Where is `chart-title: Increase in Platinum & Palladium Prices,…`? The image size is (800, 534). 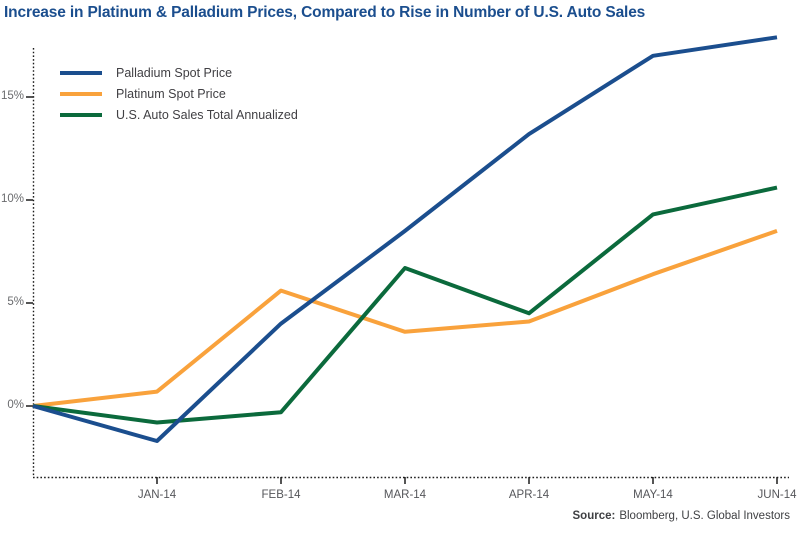
chart-title: Increase in Platinum & Palladium Prices,… is located at coordinates (325, 12).